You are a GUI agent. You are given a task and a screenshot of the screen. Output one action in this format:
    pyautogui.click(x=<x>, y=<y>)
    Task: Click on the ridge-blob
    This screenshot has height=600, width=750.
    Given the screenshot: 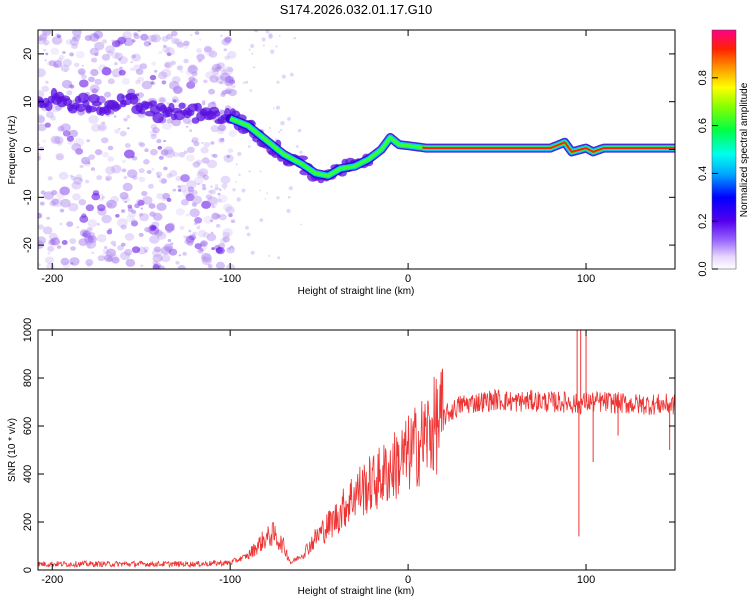 What is the action you would take?
    pyautogui.click(x=182, y=105)
    